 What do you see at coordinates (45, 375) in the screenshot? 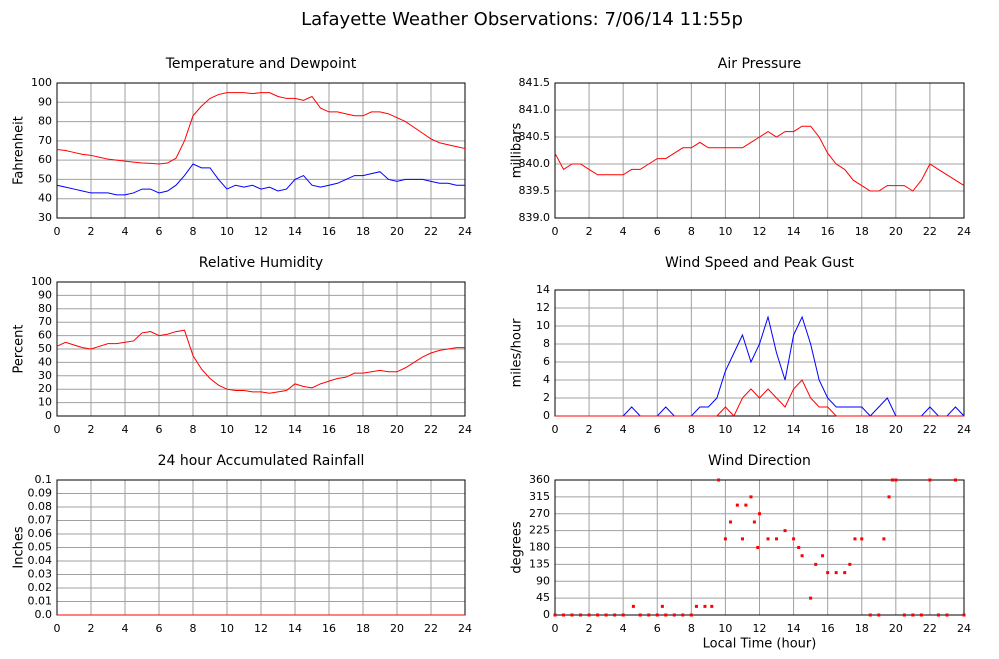
I see `y-tick-label: 30` at bounding box center [45, 375].